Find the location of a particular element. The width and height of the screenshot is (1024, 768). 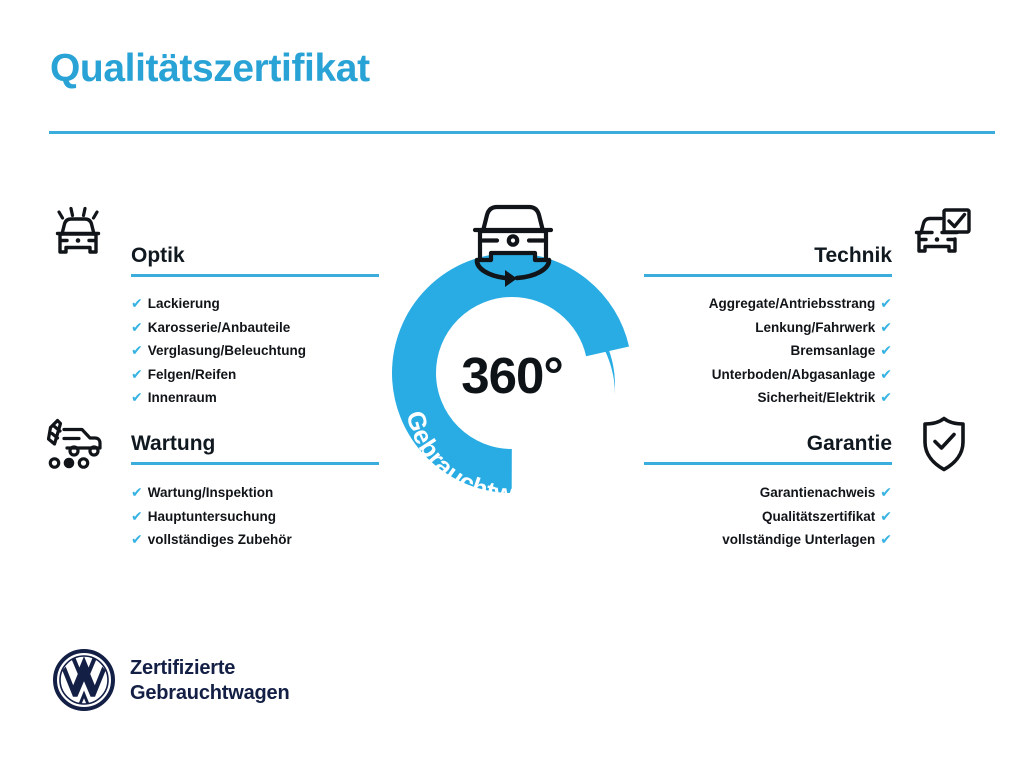

list-item: ✔ Lackierung is located at coordinates (255, 304).